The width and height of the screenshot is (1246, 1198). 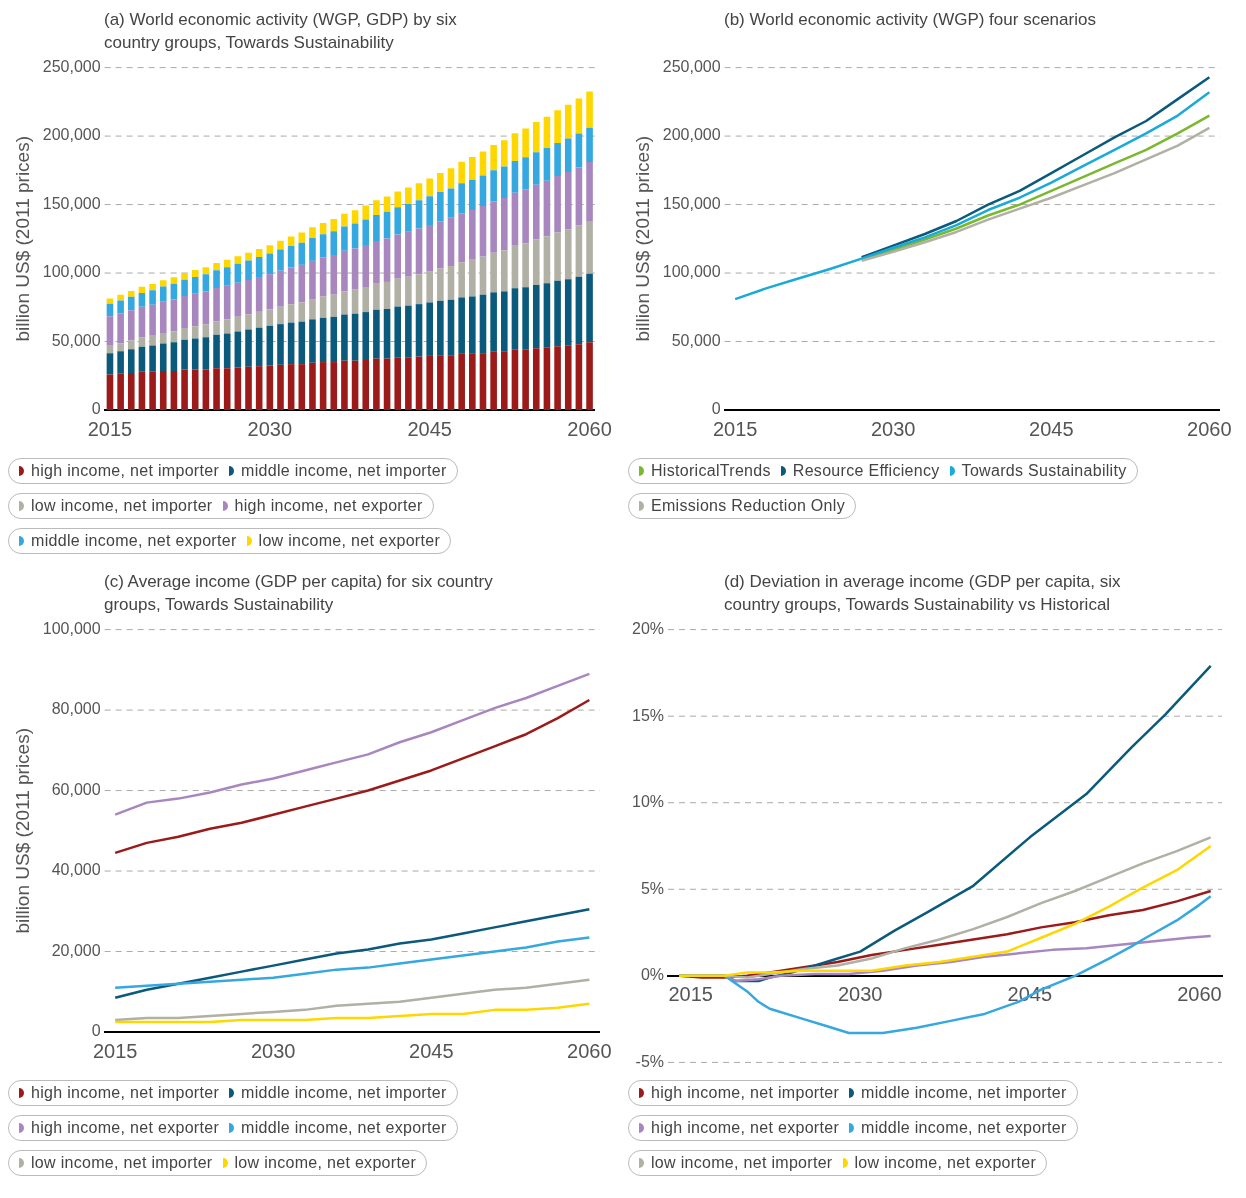 What do you see at coordinates (76, 789) in the screenshot?
I see `y-tick-label: 60,000` at bounding box center [76, 789].